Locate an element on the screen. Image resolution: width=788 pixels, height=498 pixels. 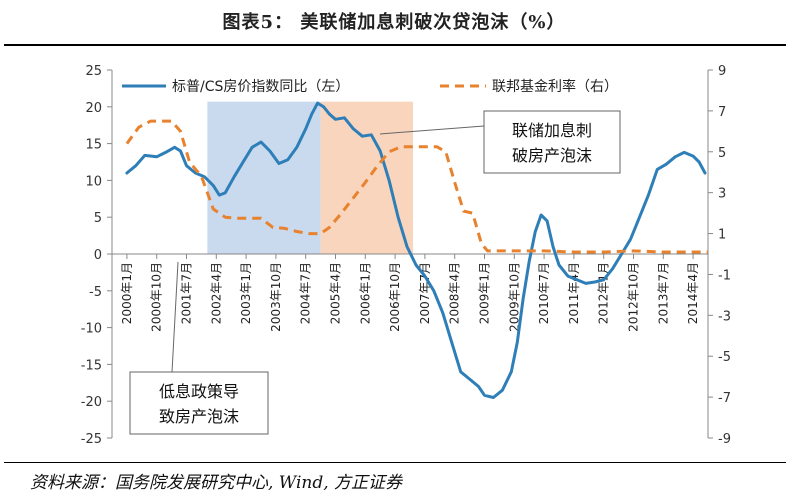
x-tick-label: 2013年7月 is located at coordinates (663, 293).